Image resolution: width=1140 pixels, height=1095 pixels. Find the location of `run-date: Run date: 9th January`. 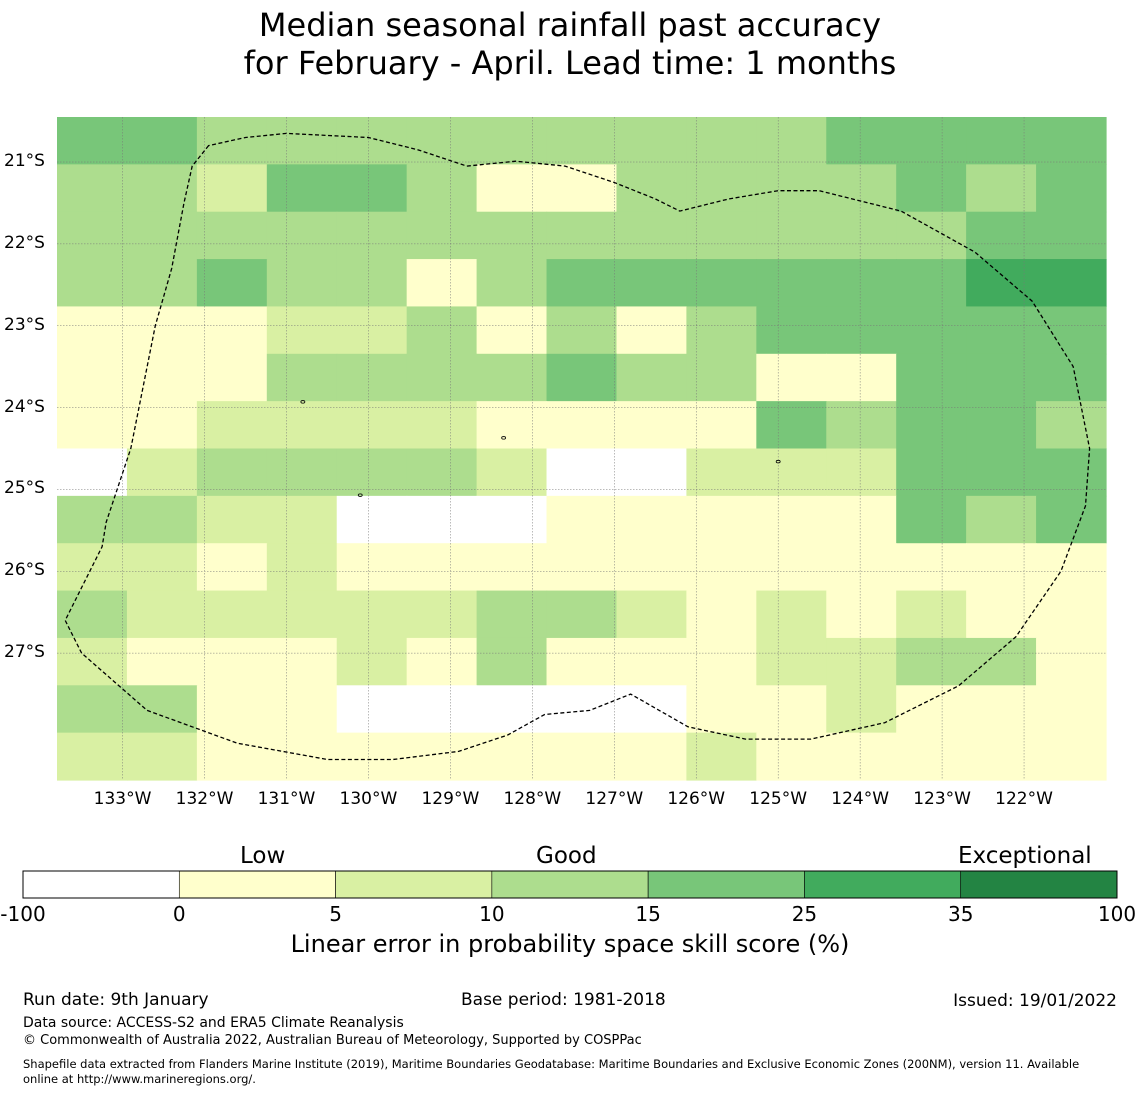

run-date: Run date: 9th January is located at coordinates (116, 1000).